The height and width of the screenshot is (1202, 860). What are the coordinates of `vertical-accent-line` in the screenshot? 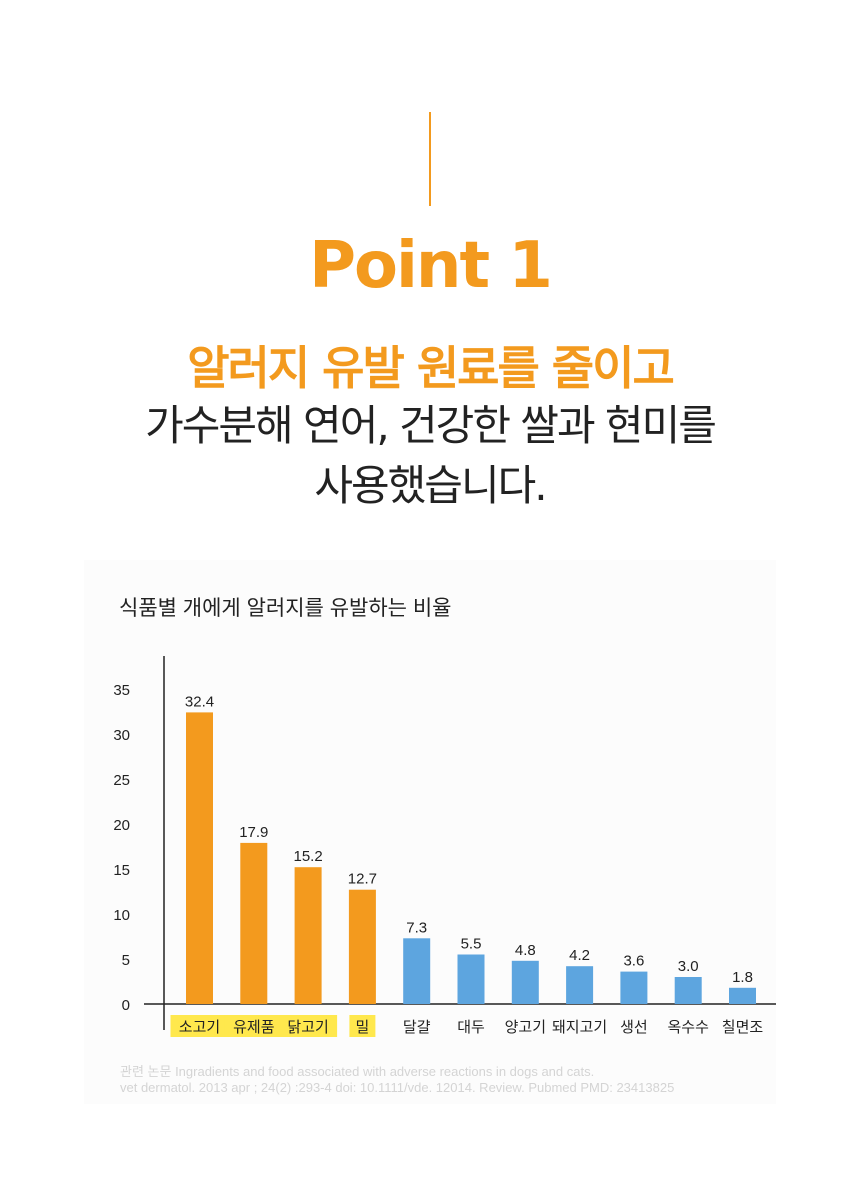 It's located at (430, 159).